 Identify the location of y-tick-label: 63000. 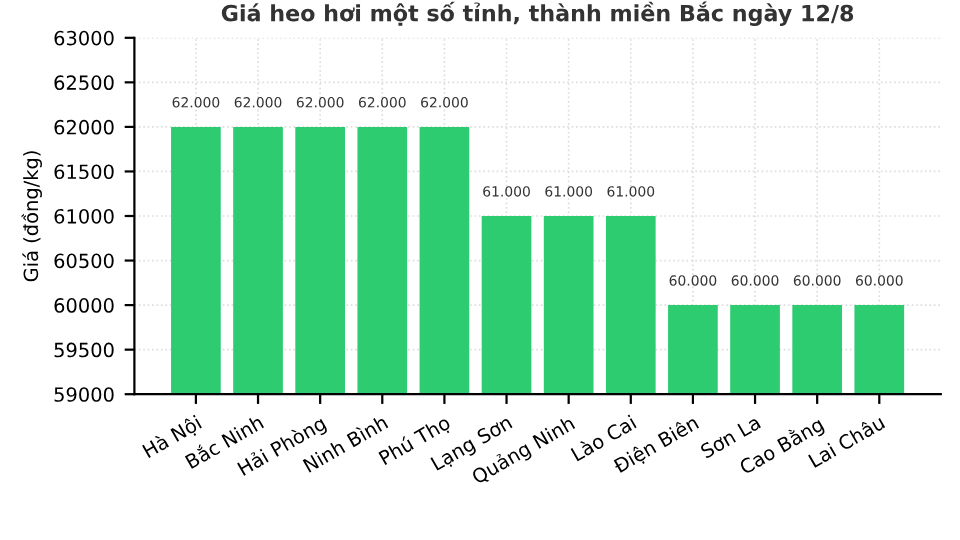
(84, 38).